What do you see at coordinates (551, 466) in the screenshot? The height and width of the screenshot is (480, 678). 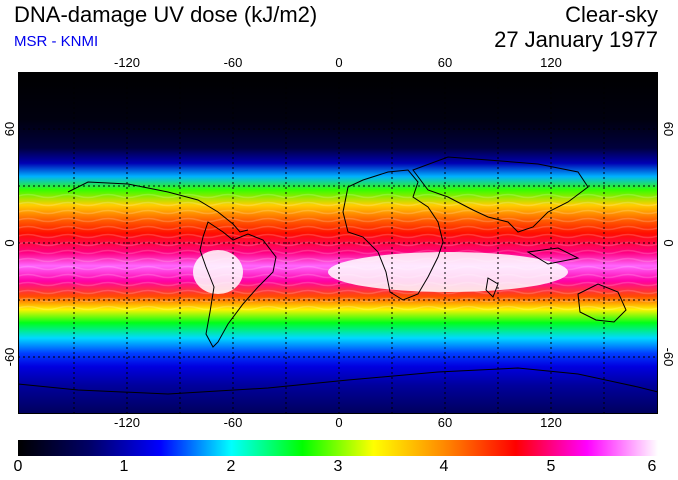 I see `scale-label: 5` at bounding box center [551, 466].